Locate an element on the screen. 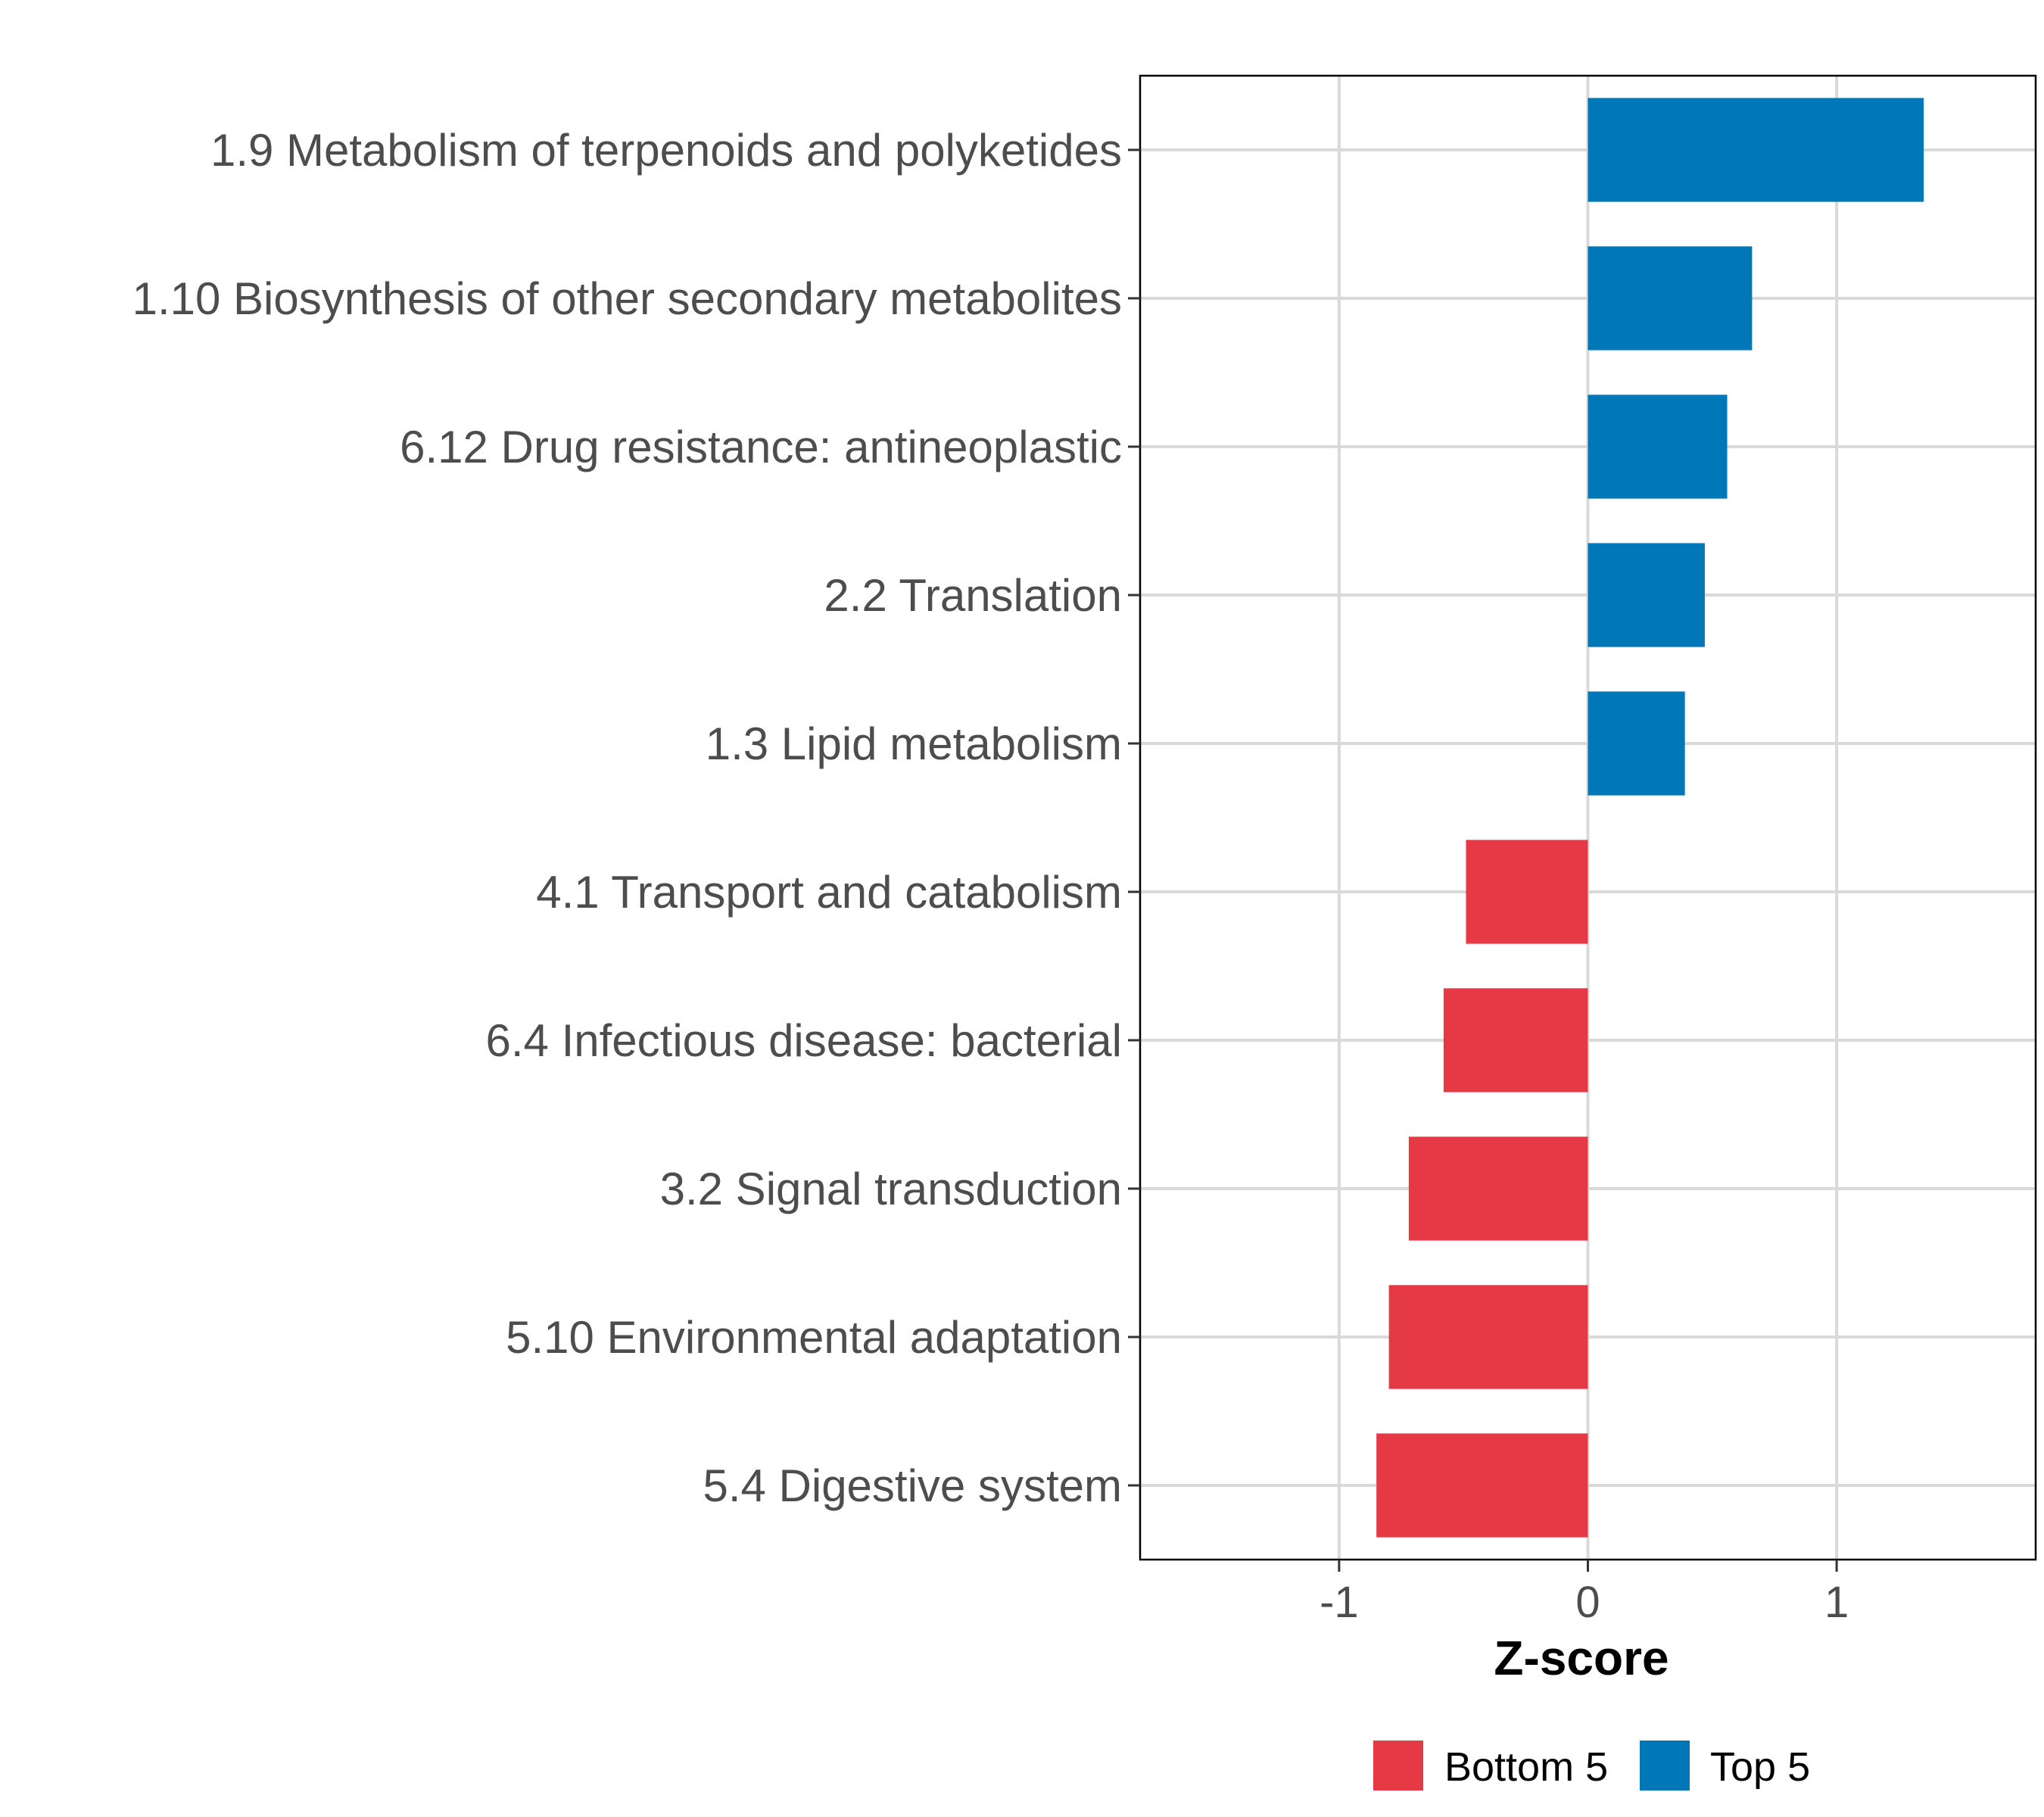 The image size is (2044, 1817). y-tick-label: 2.2 Translation is located at coordinates (973, 595).